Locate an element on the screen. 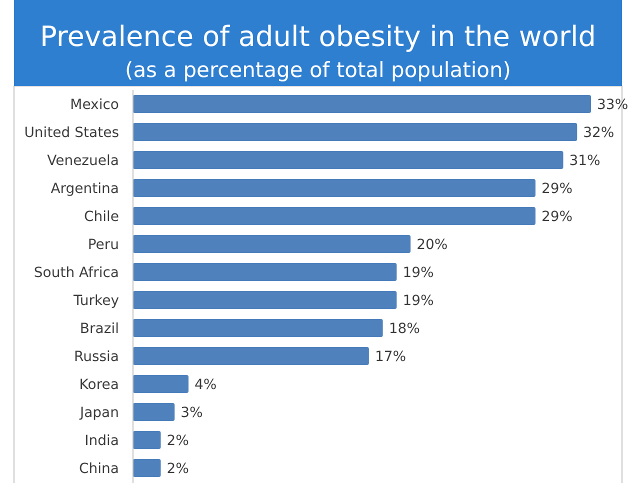 Image resolution: width=636 pixels, height=483 pixels. y-tick-label: Japan is located at coordinates (98, 412).